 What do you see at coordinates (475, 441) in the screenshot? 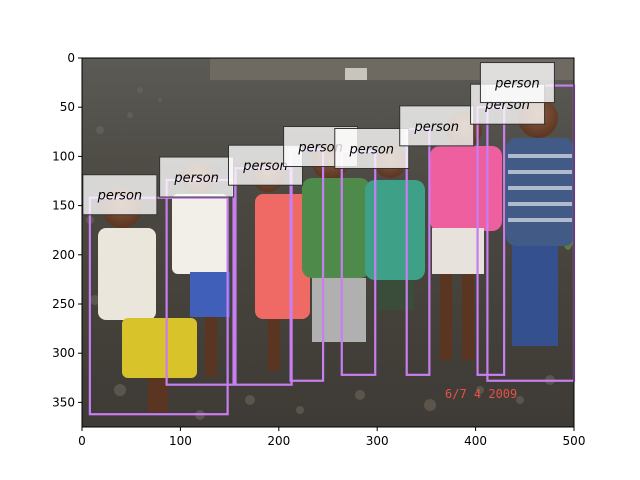
I see `x-tick-label: 400` at bounding box center [475, 441].